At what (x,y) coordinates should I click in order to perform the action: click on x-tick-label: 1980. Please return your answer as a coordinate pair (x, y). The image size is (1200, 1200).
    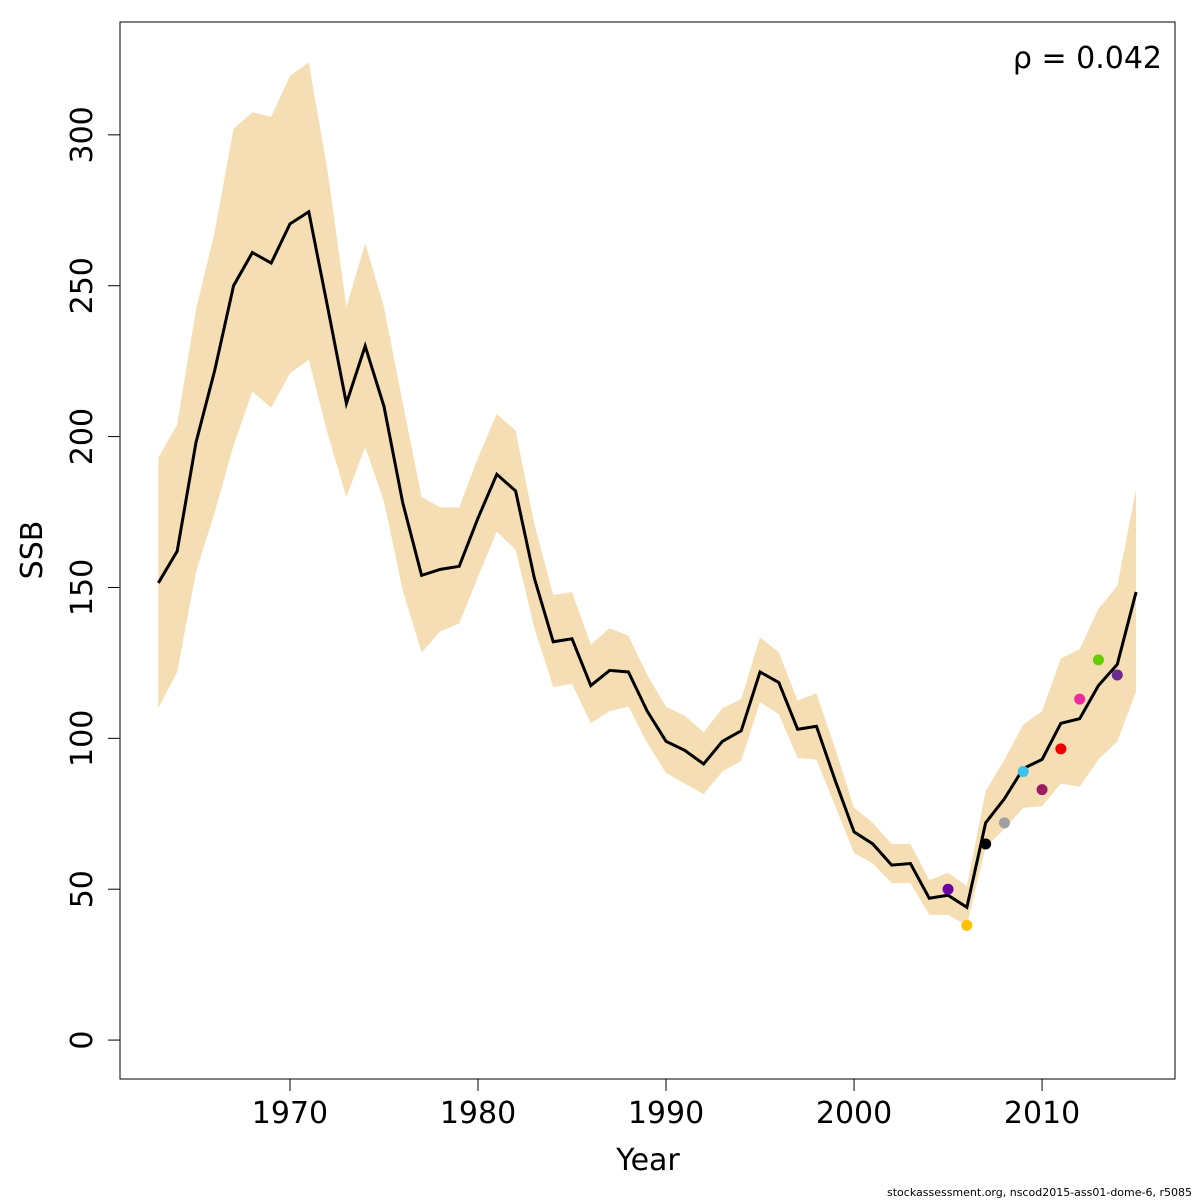
    Looking at the image, I should click on (478, 1113).